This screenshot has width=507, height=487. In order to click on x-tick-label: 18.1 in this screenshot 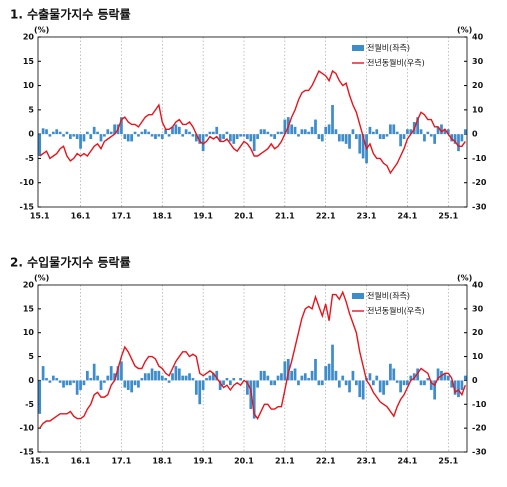, I will do `click(162, 216)`.